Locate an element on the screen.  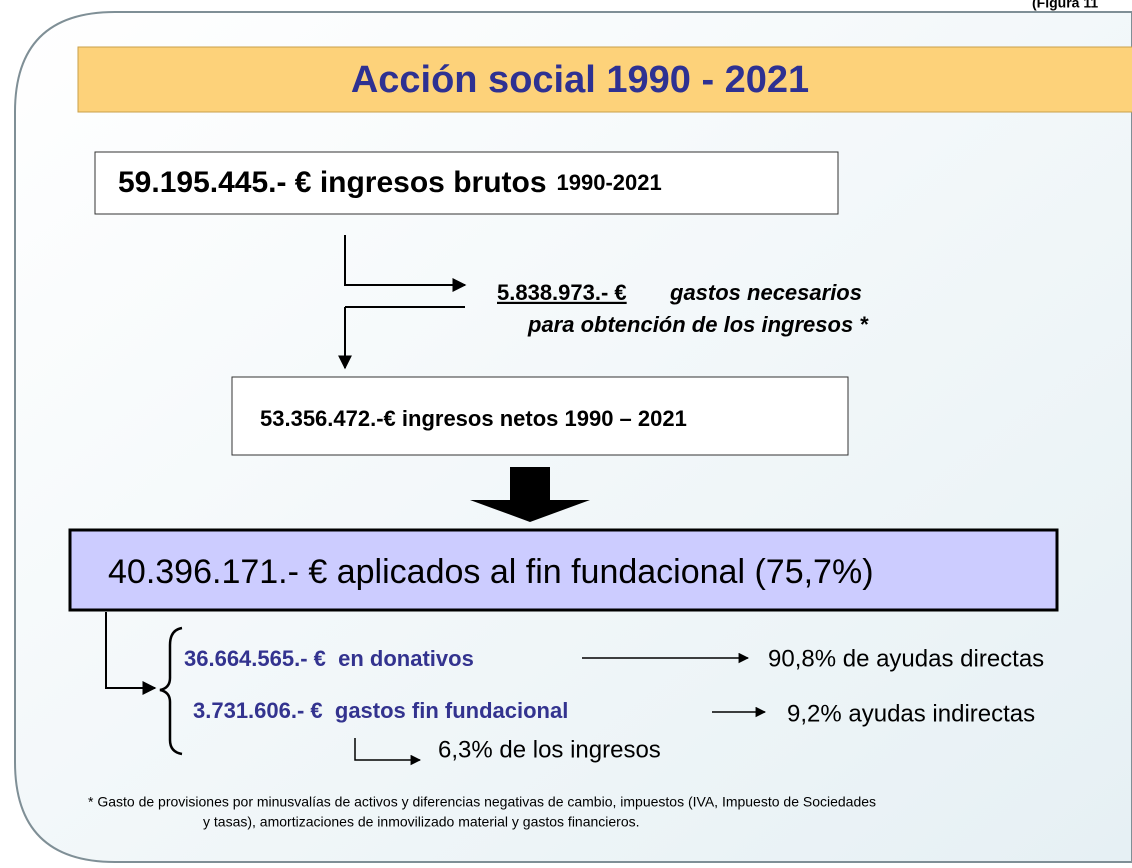
title-bar is located at coordinates (604, 79).